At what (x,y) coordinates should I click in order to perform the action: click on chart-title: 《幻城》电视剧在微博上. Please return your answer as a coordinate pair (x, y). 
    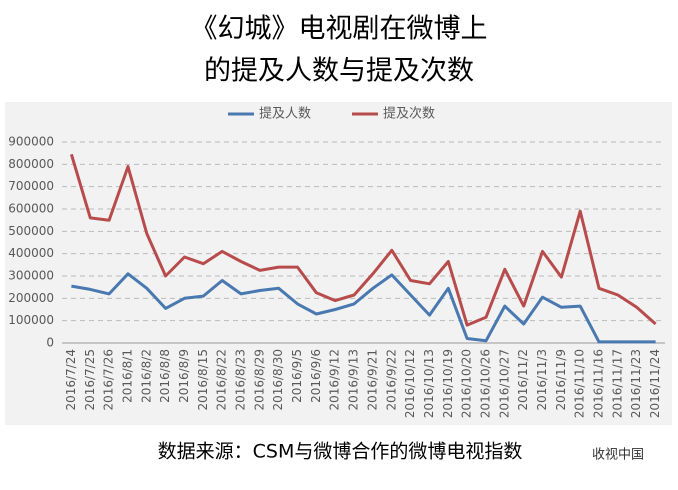
    Looking at the image, I should click on (339, 29).